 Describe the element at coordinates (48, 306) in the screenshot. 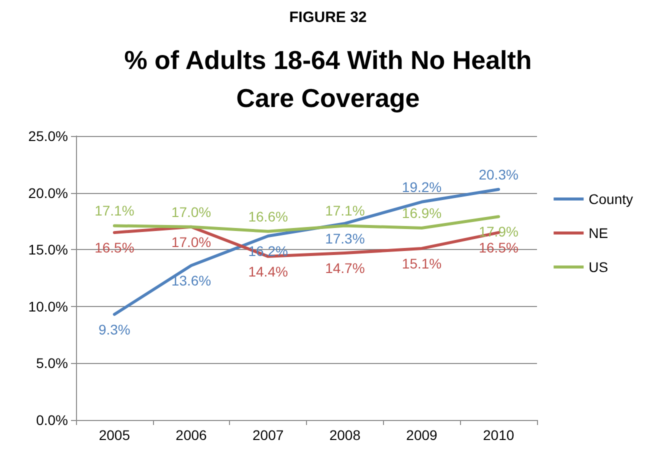

I see `y-tick-label: 10.0%` at that location.